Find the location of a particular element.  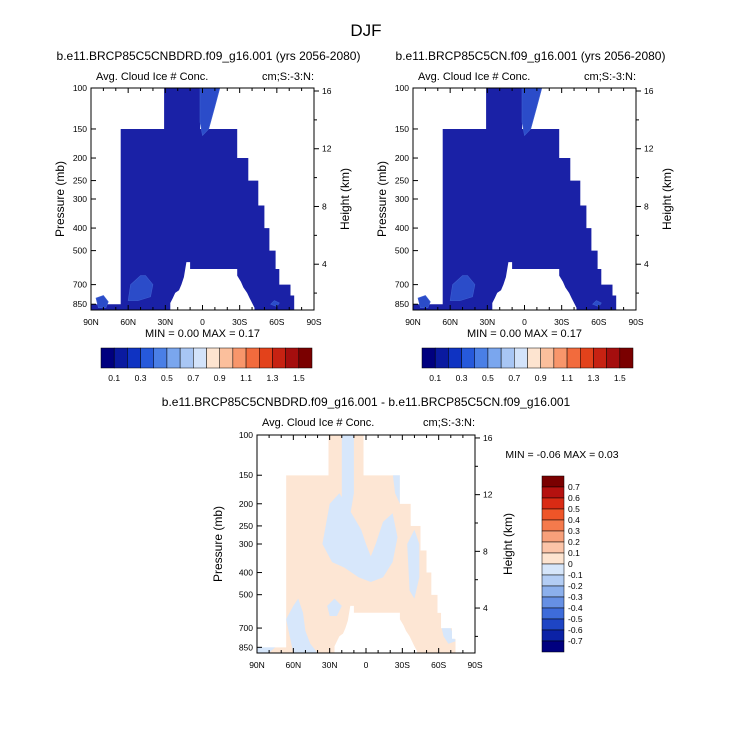

colorbar-label: 0.7 is located at coordinates (574, 487).